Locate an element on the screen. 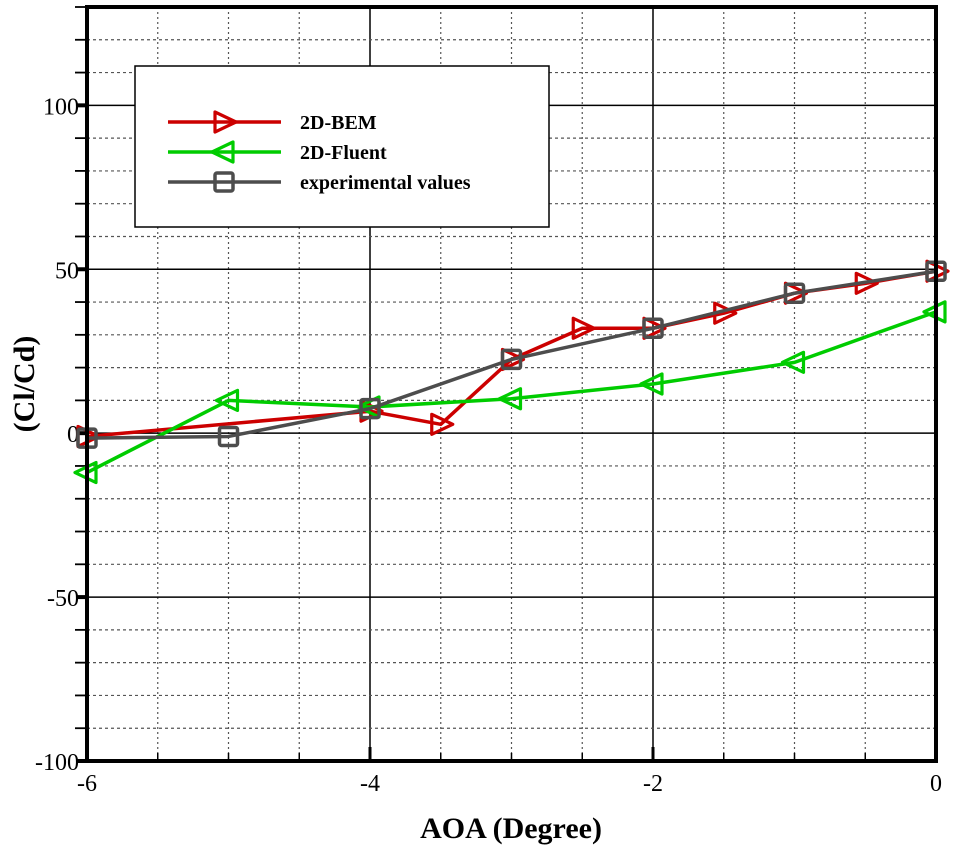 The image size is (955, 850). legend-label: 2D-Fluent is located at coordinates (343, 153).